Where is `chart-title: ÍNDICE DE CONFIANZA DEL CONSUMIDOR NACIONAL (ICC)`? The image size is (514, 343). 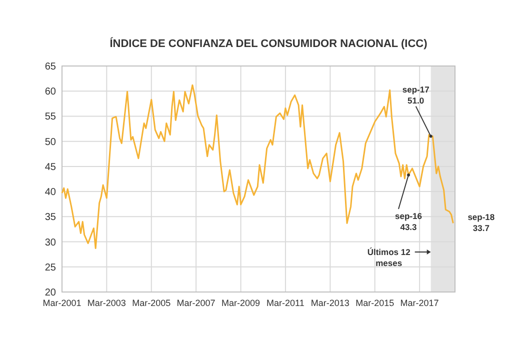
chart-title: ÍNDICE DE CONFIANZA DEL CONSUMIDOR NACIONAL (ICC) is located at coordinates (269, 43).